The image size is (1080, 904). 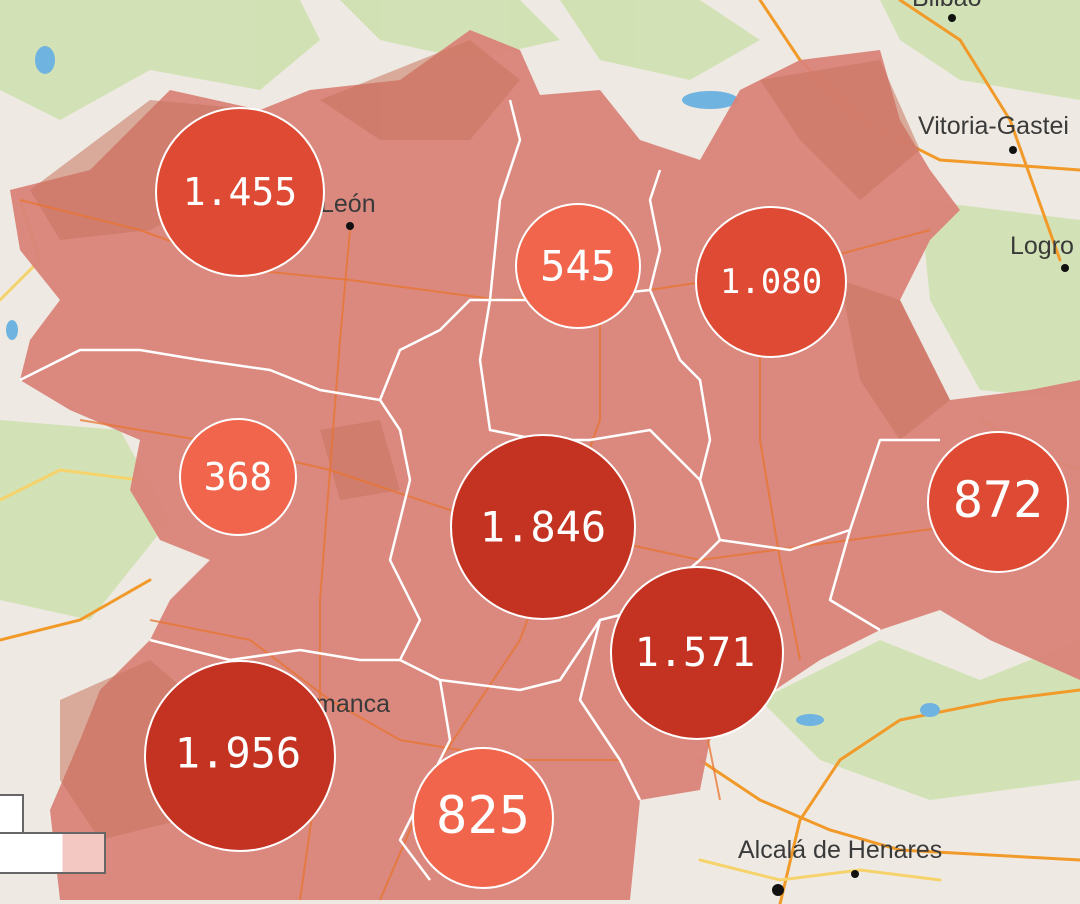 I want to click on bilbao-marker, so click(x=952, y=18).